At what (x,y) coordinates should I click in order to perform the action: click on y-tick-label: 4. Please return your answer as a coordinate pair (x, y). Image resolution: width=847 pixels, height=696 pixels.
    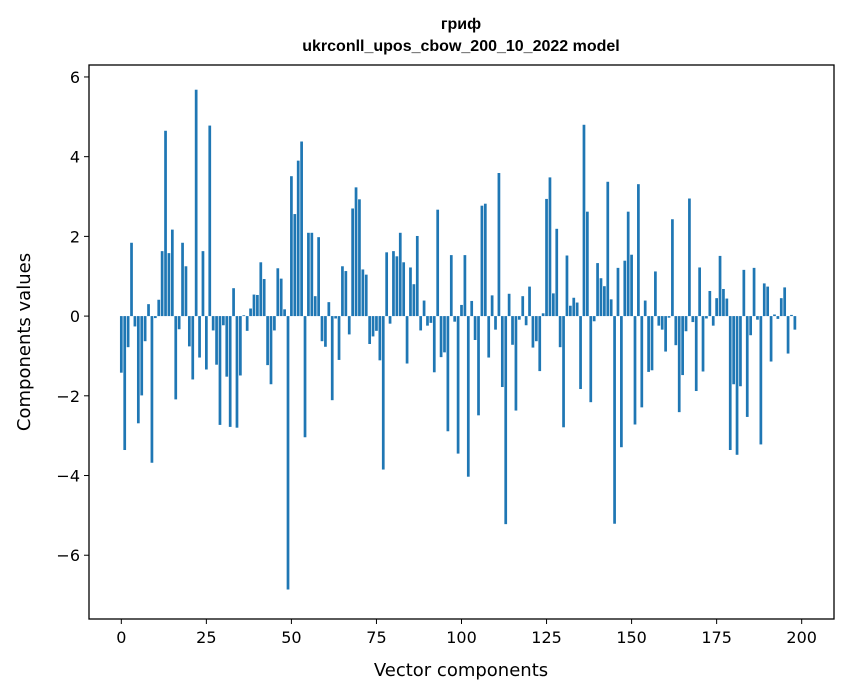
    Looking at the image, I should click on (75, 157).